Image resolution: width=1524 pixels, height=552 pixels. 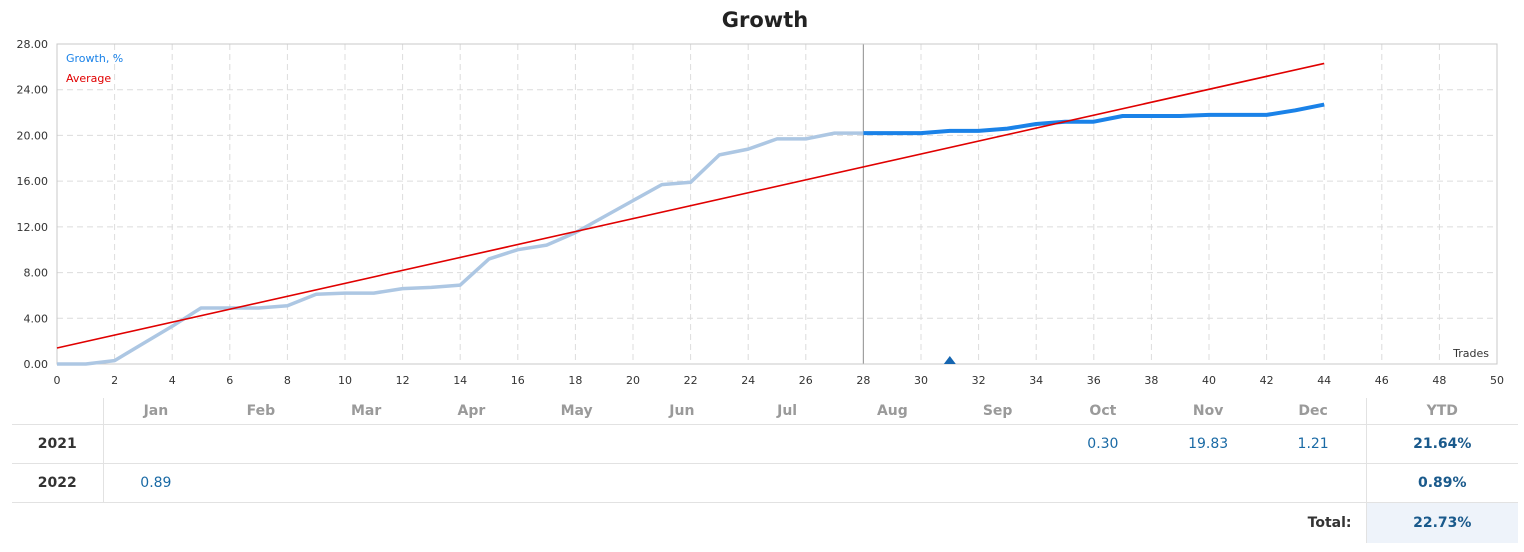 What do you see at coordinates (1439, 380) in the screenshot?
I see `x-tick-label: 48` at bounding box center [1439, 380].